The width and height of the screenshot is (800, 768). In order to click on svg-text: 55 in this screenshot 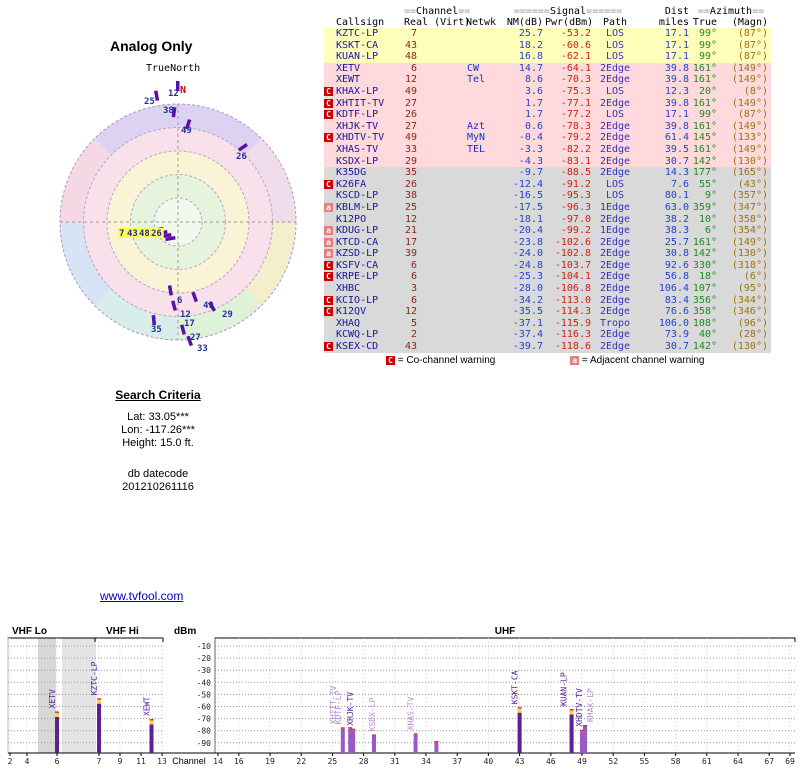, I will do `click(645, 761)`.